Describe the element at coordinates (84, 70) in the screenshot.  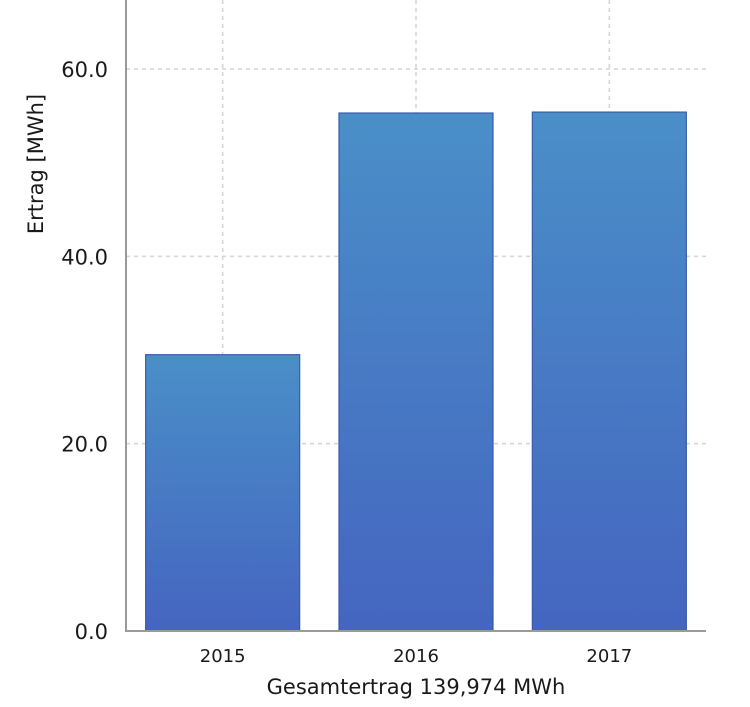
I see `y-tick-label: 60.0` at that location.